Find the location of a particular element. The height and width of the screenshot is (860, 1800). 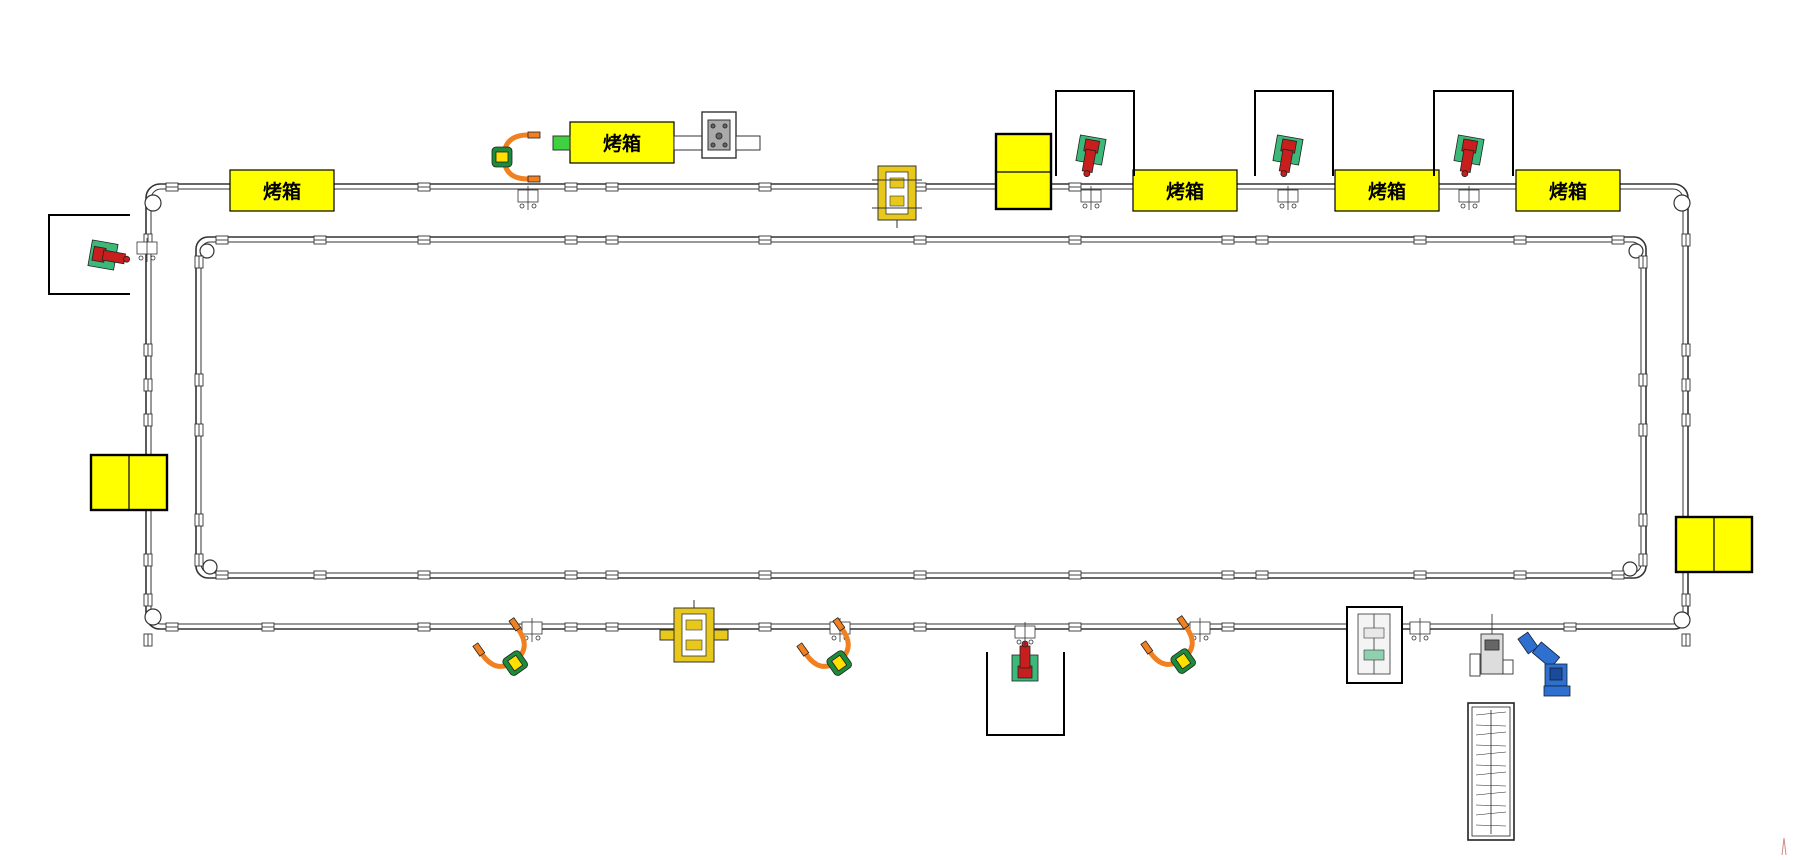

transfer-unit is located at coordinates (1491, 645).